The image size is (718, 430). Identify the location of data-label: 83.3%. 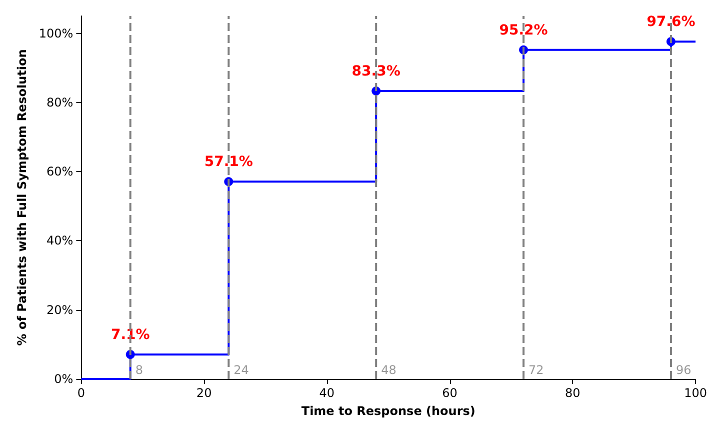
(376, 72).